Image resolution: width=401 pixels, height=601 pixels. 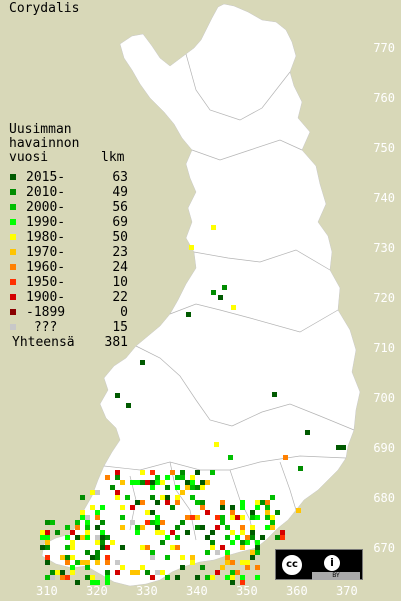 What do you see at coordinates (247, 591) in the screenshot?
I see `x-label: 350` at bounding box center [247, 591].